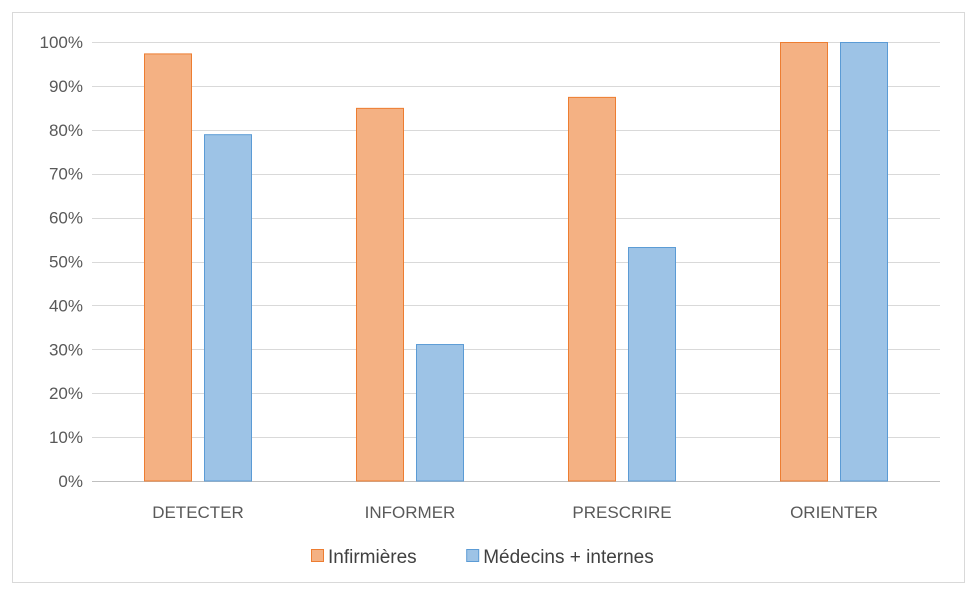 The height and width of the screenshot is (595, 978). I want to click on x-tick-label: DETECTER, so click(198, 512).